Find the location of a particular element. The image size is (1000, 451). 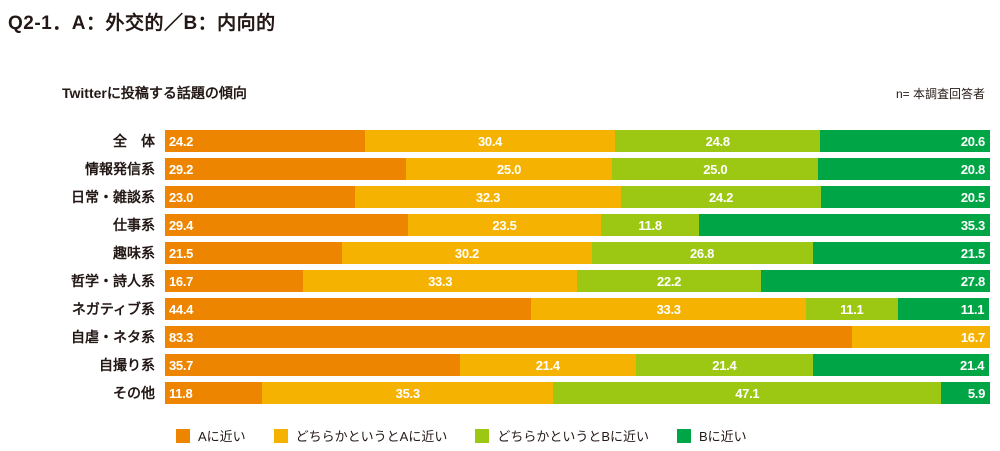

bar-segment: 5.9 is located at coordinates (965, 393).